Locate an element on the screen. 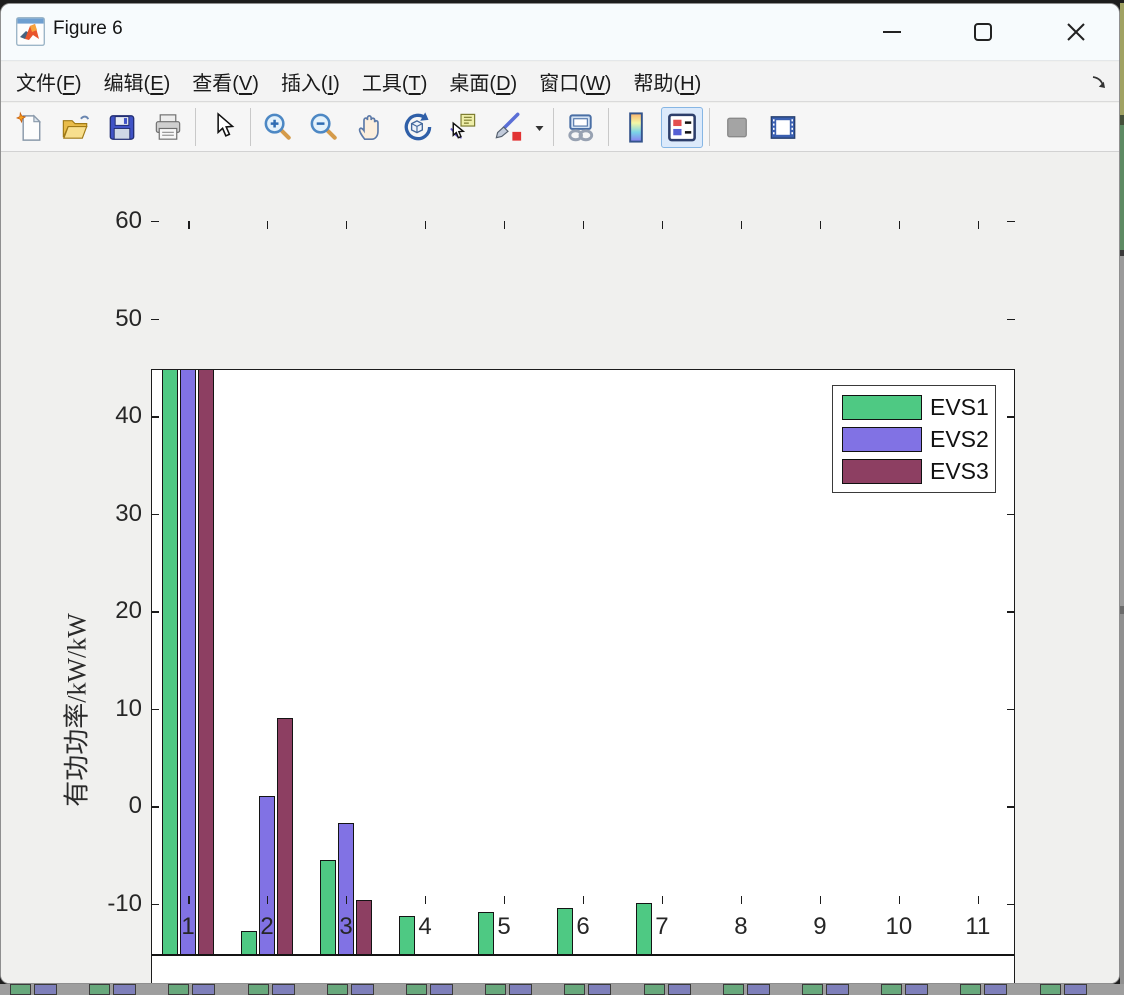  menu-item-v: 查看(V) is located at coordinates (225, 84).